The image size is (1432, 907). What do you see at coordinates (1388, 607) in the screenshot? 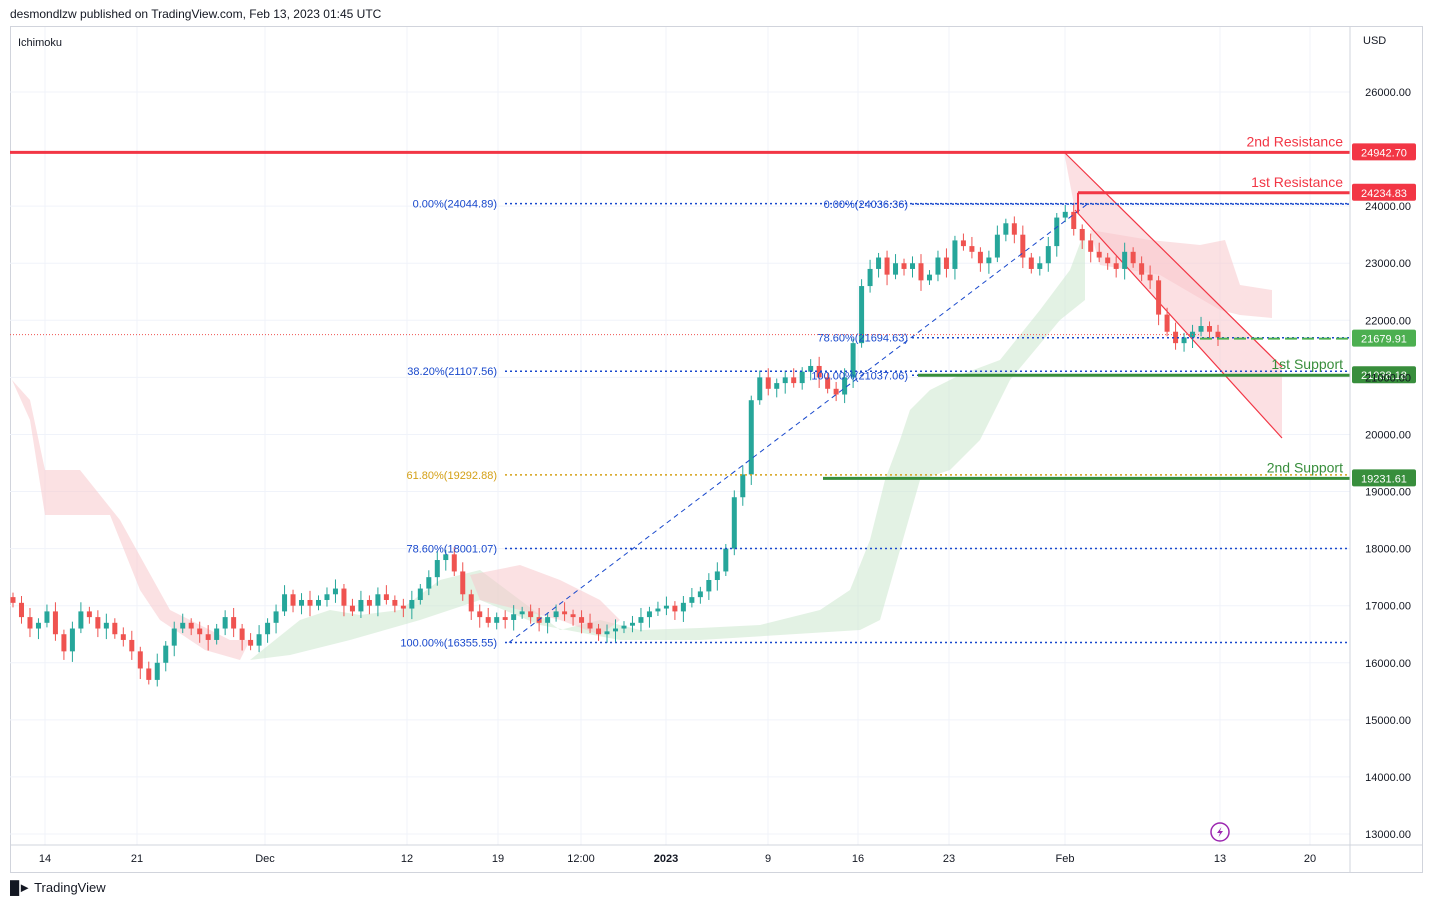
I see `y-tick-label: 17000.00` at bounding box center [1388, 607].